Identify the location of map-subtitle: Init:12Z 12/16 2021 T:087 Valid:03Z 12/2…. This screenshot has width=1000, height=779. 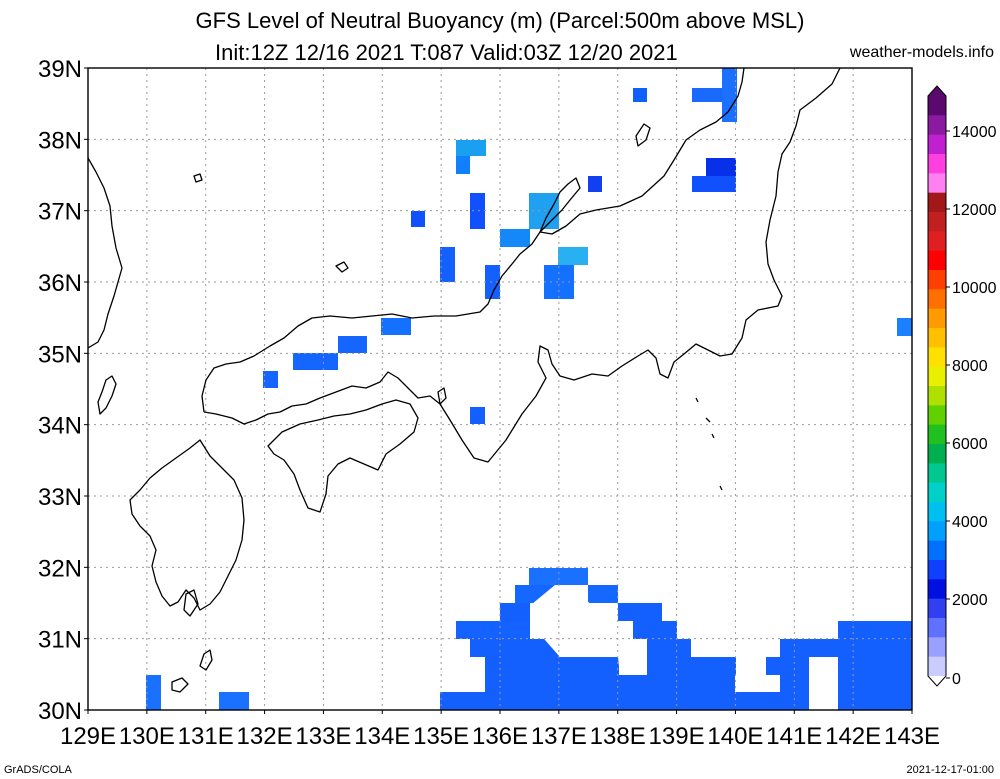
(446, 52).